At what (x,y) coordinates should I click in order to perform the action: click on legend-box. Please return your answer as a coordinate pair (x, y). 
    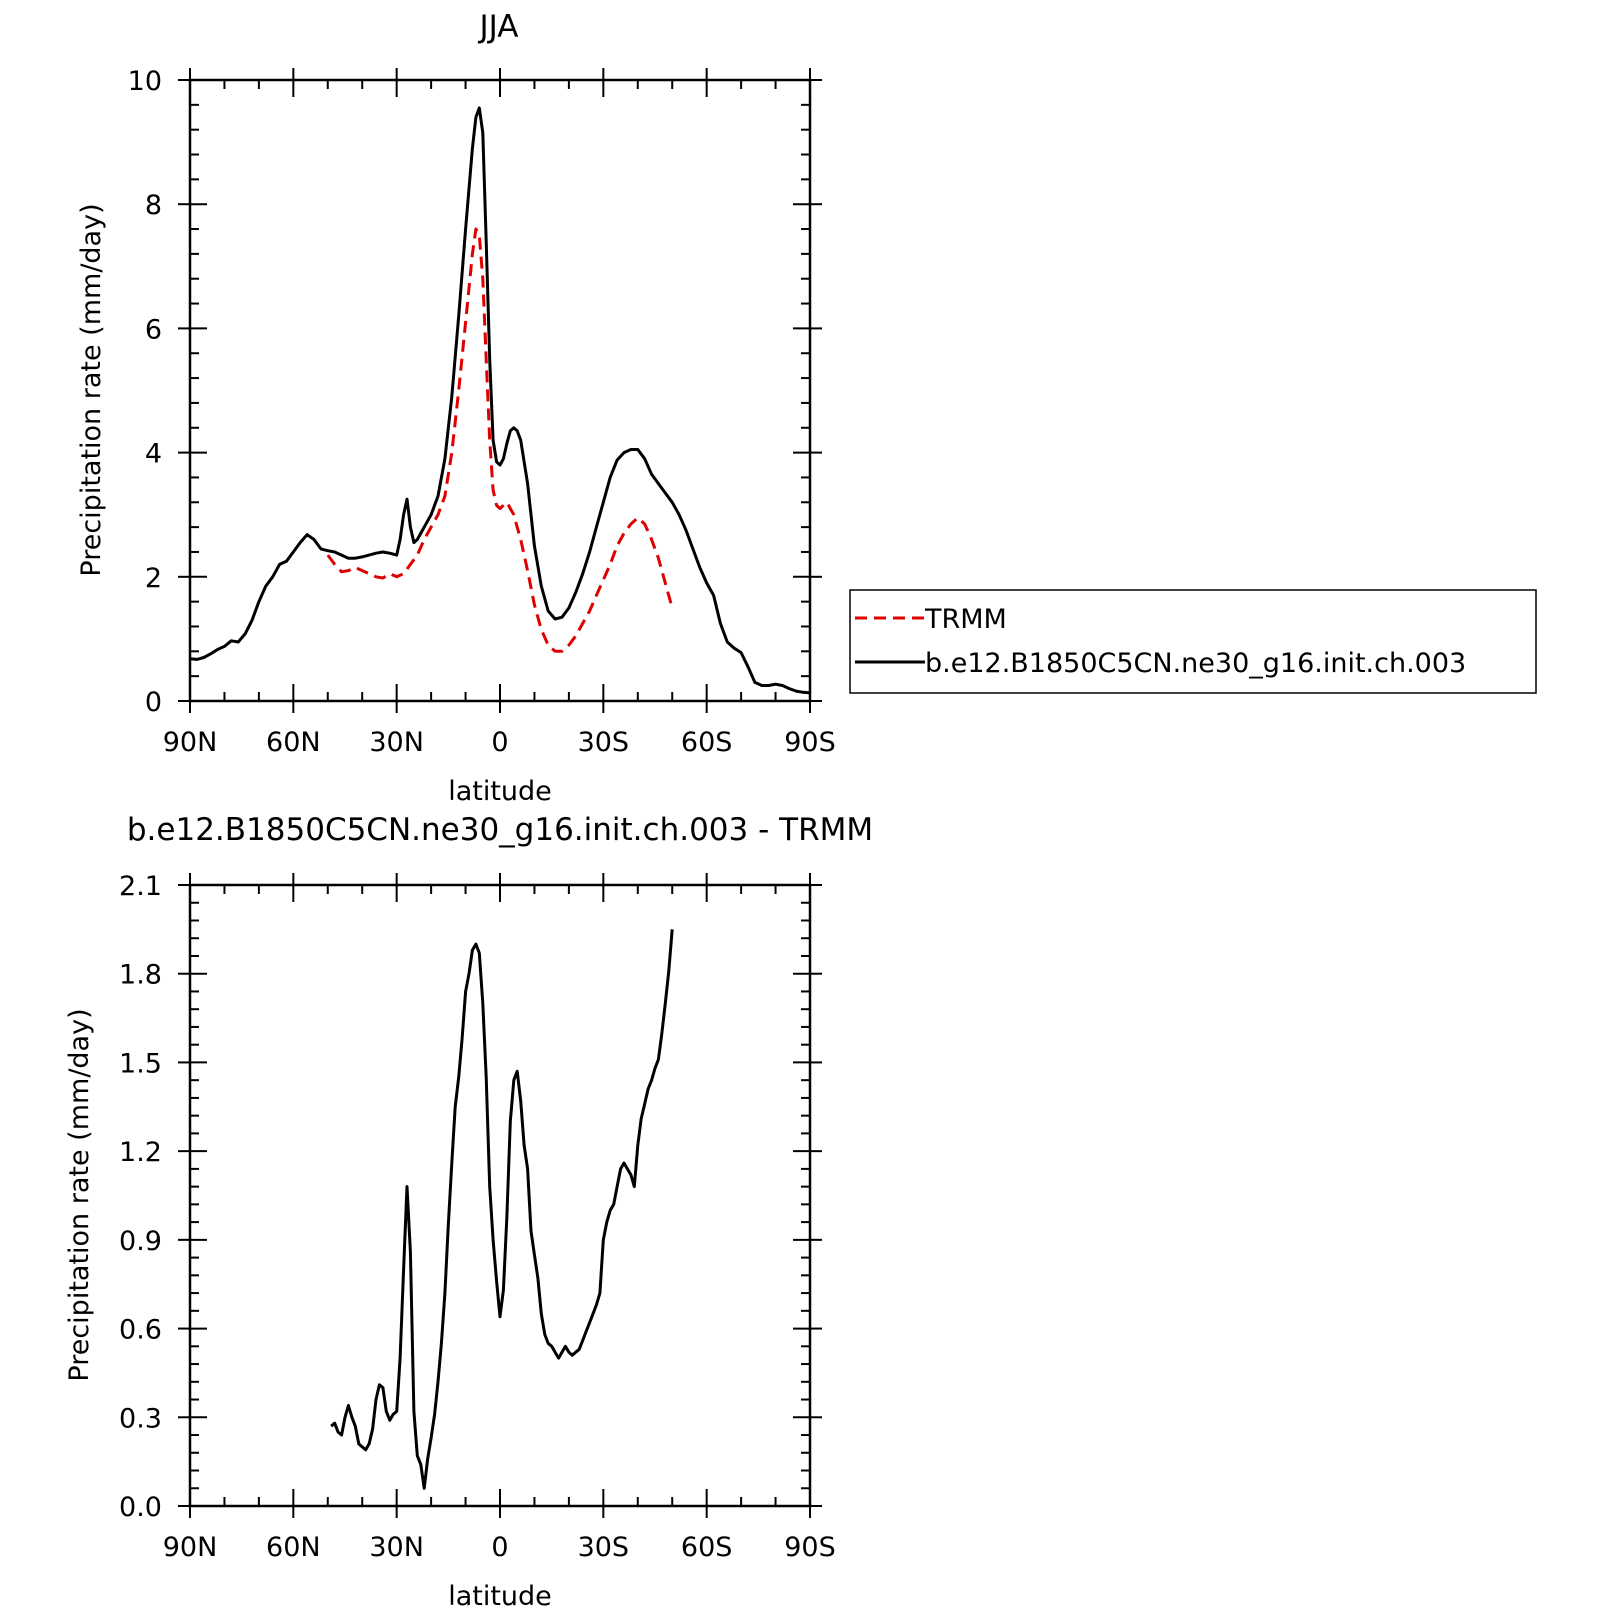
    Looking at the image, I should click on (1193, 641).